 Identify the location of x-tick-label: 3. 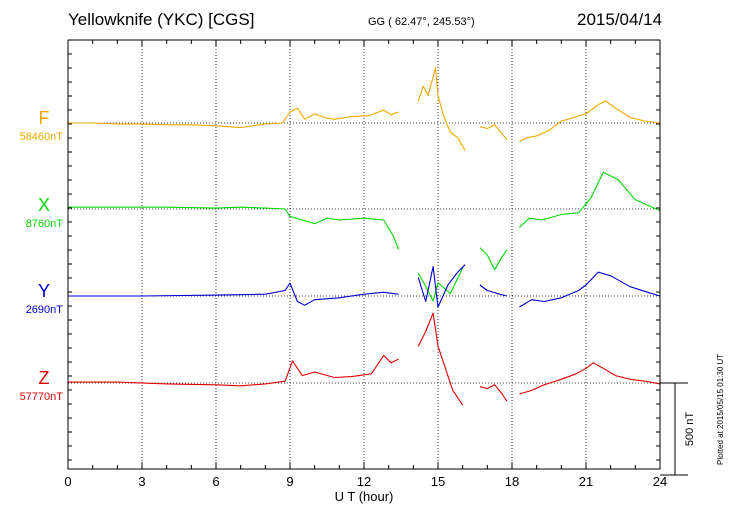
(141, 481).